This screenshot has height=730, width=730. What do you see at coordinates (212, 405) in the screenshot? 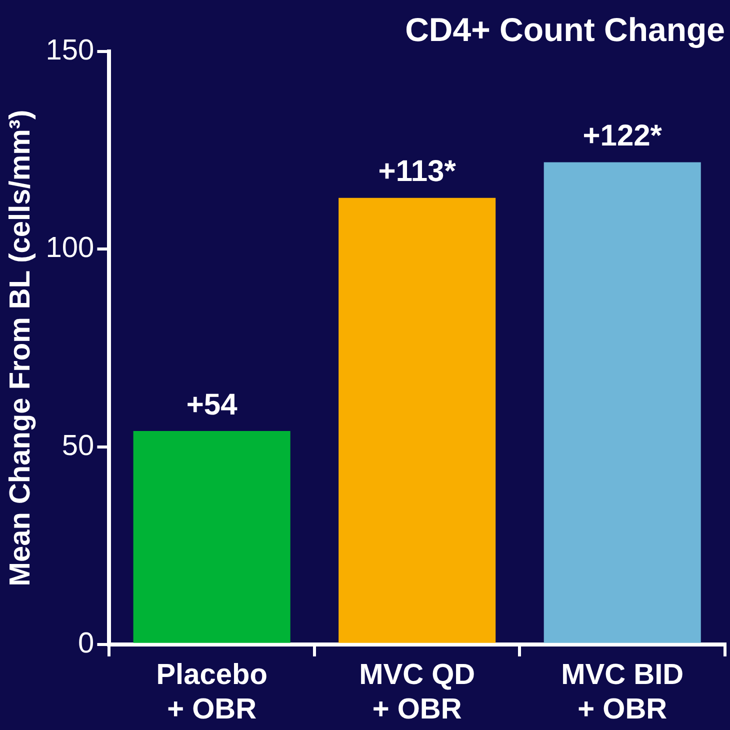
I see `data-label: +54` at bounding box center [212, 405].